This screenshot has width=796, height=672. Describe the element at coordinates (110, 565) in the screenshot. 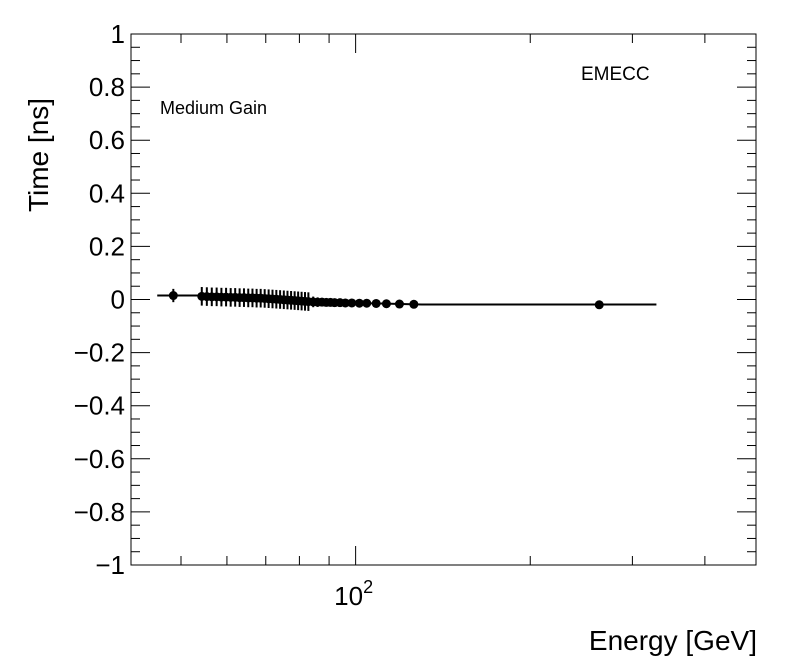

I see `y-tick-label: −1` at that location.